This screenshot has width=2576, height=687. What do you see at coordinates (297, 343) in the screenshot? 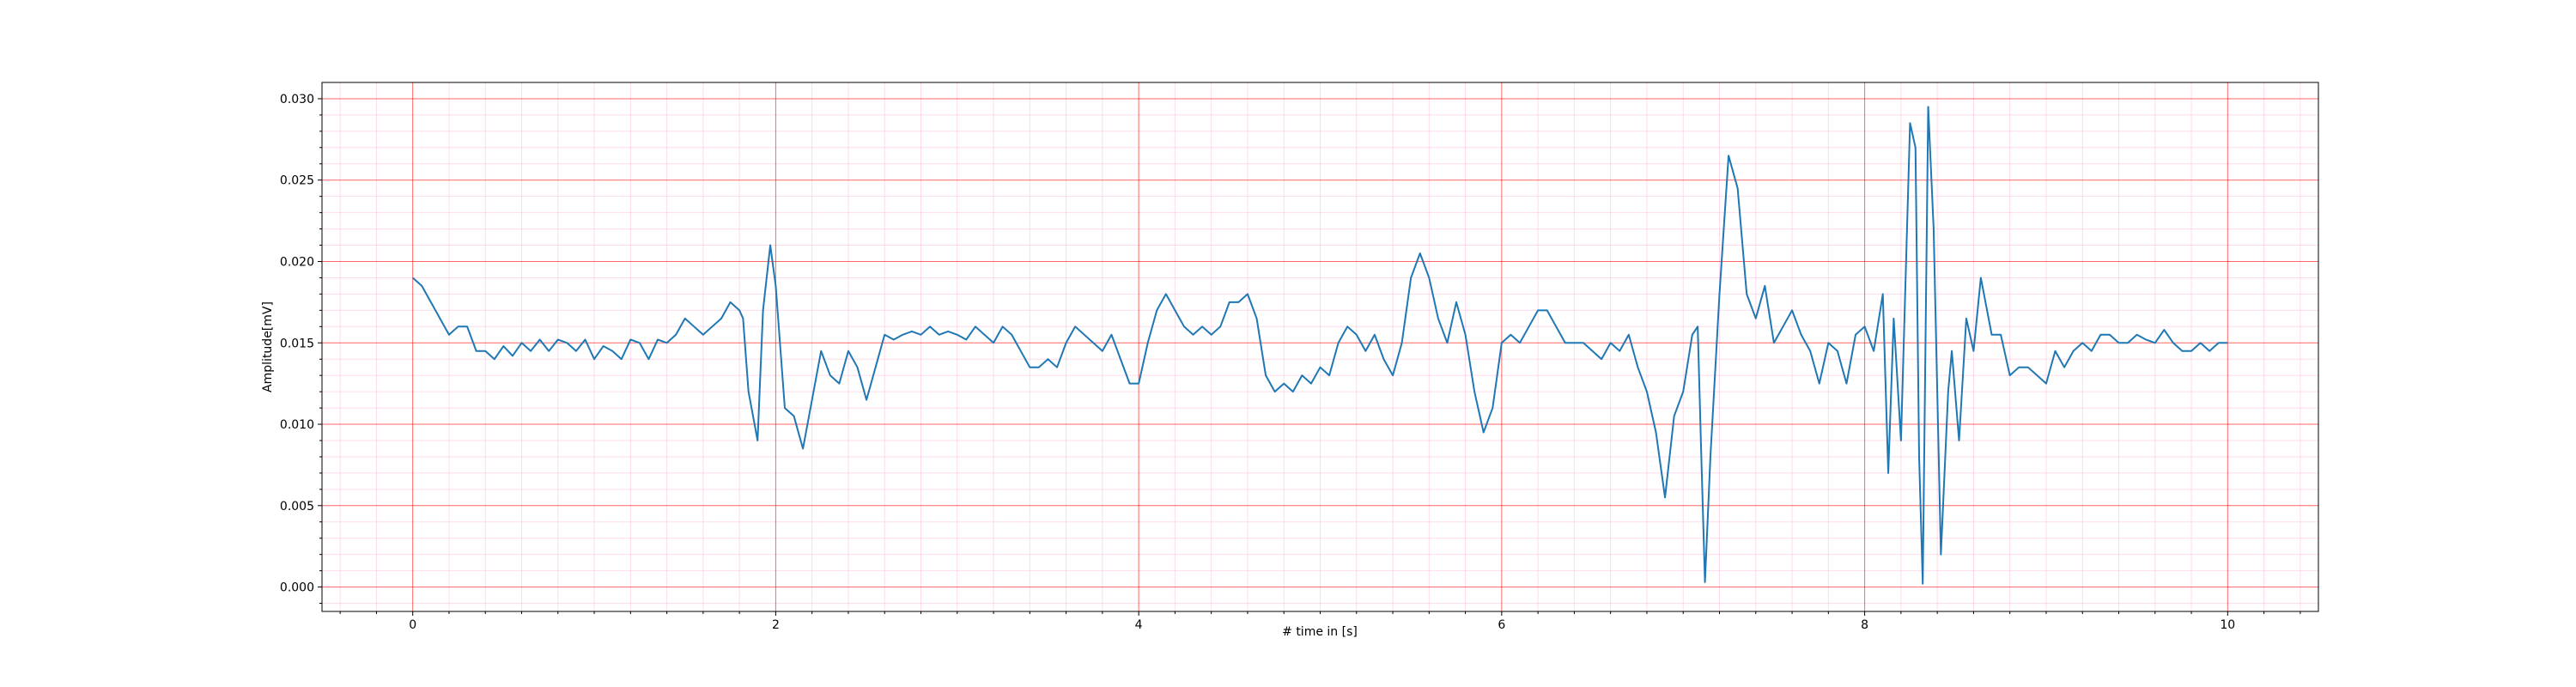
I see `y-tick-label: 0.015` at bounding box center [297, 343].